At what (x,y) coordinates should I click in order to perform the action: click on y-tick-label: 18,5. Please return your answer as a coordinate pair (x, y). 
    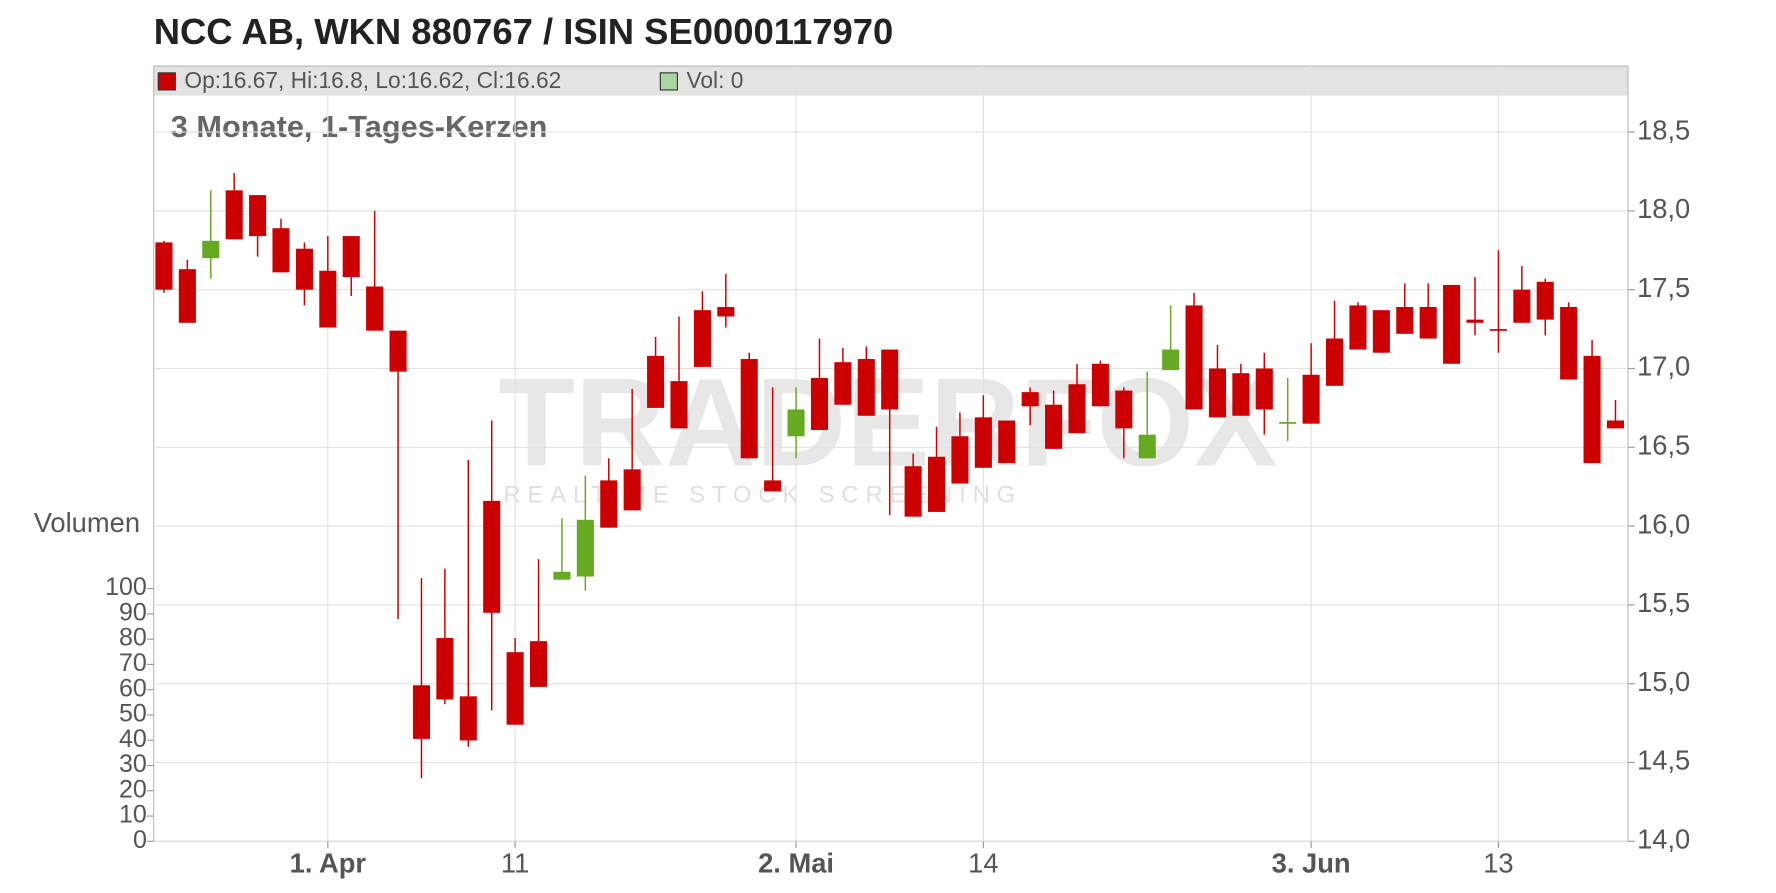
    Looking at the image, I should click on (1663, 129).